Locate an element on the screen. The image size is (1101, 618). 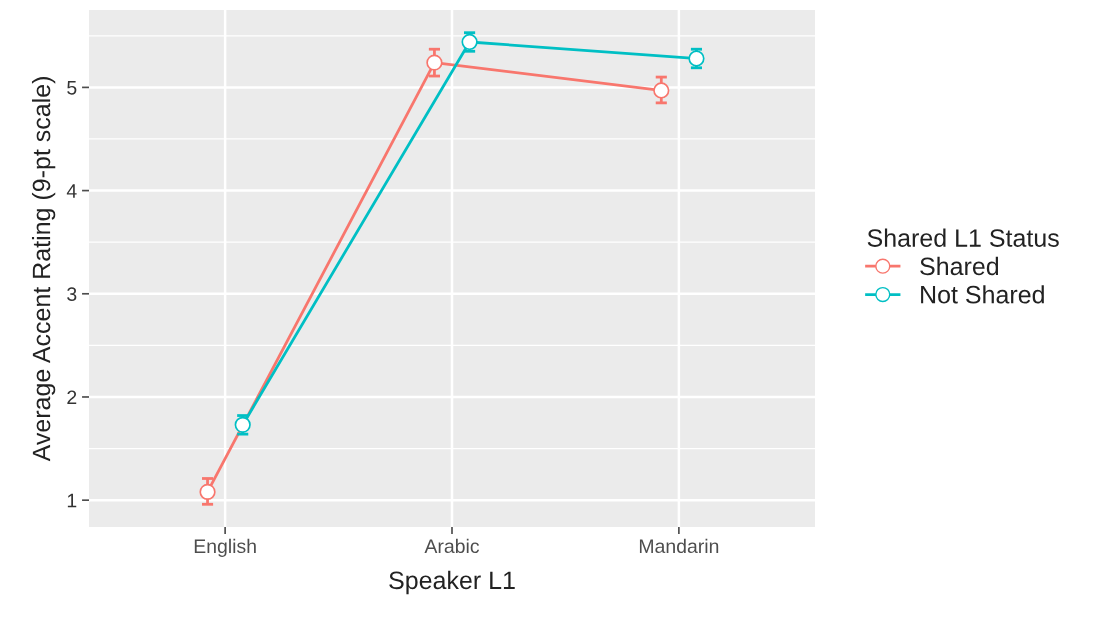
legend-title: Shared L1 Status is located at coordinates (963, 237).